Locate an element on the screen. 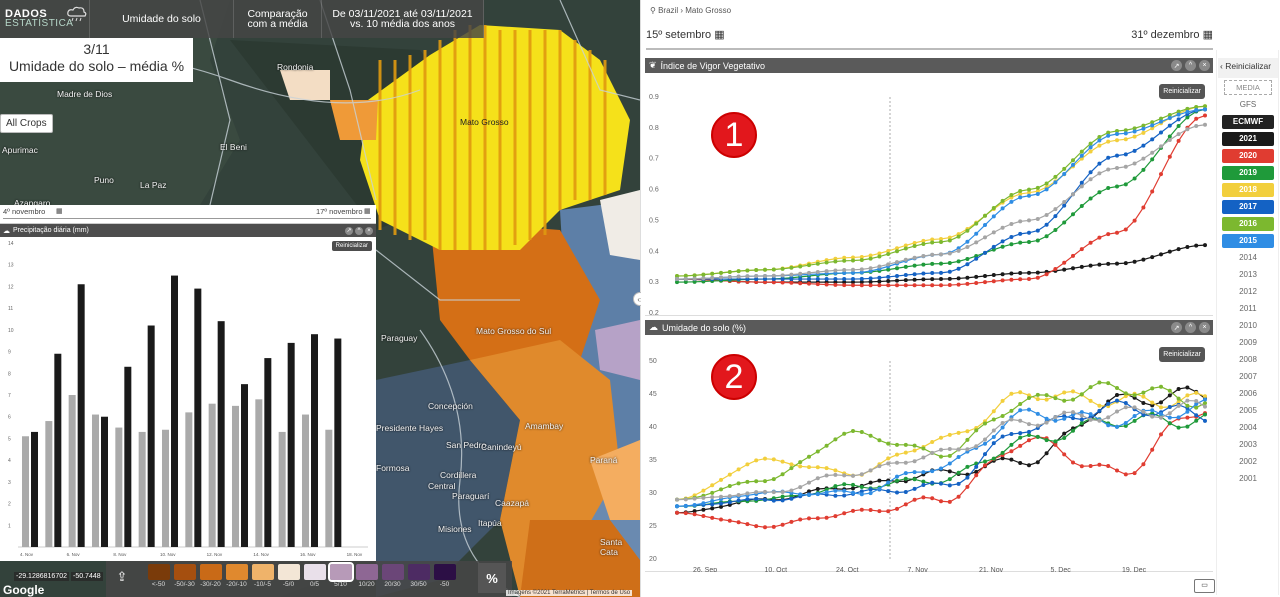  y-tick-label: 7 is located at coordinates (9, 396).